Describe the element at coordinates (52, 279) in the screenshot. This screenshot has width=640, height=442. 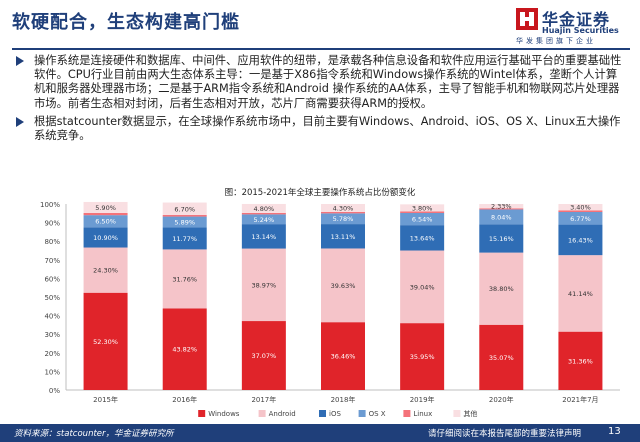
I see `y-tick-label: 60%` at that location.